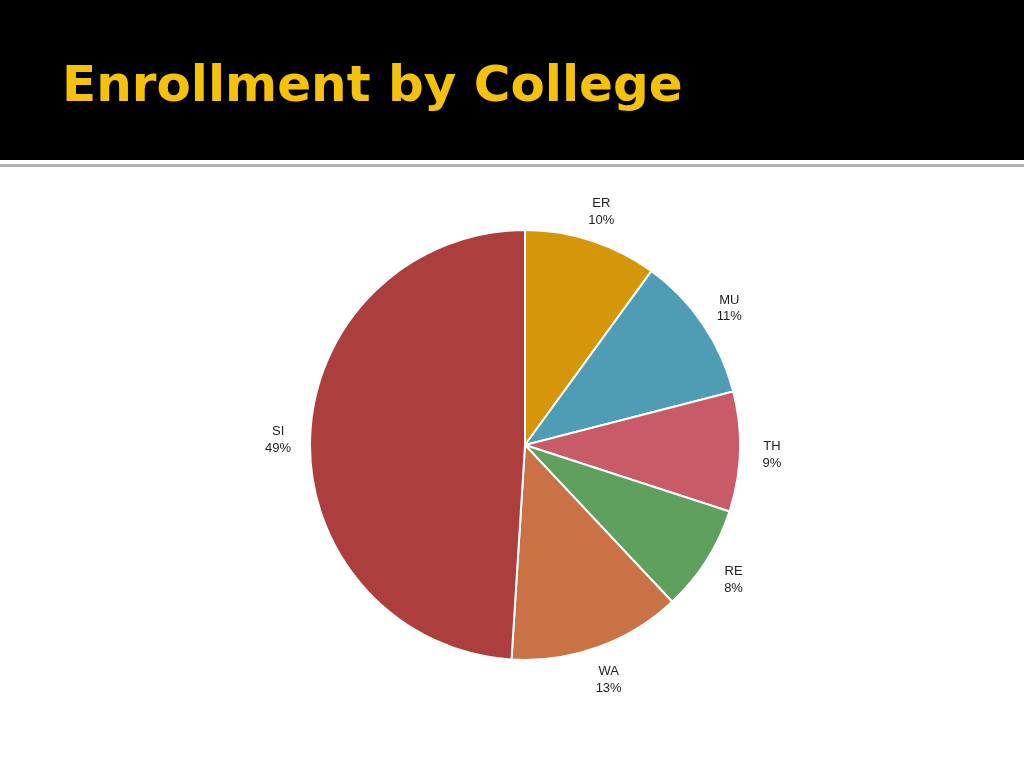 The image size is (1024, 768). What do you see at coordinates (772, 463) in the screenshot?
I see `data-label: 9%` at bounding box center [772, 463].